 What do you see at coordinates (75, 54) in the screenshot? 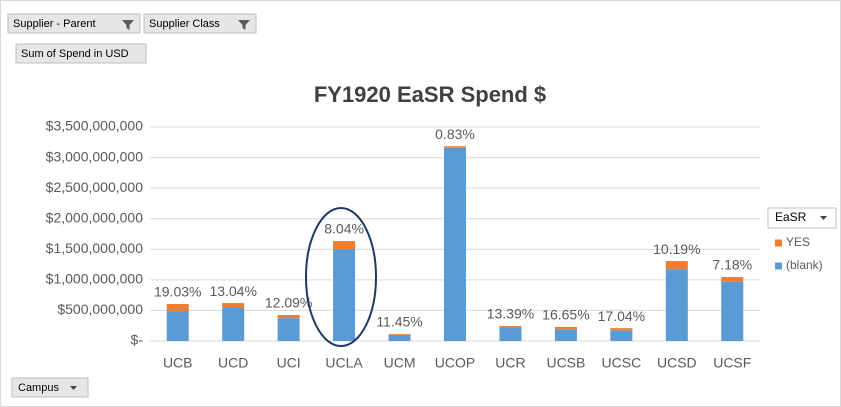
I see `button-label: Sum of Spend in USD` at bounding box center [75, 54].